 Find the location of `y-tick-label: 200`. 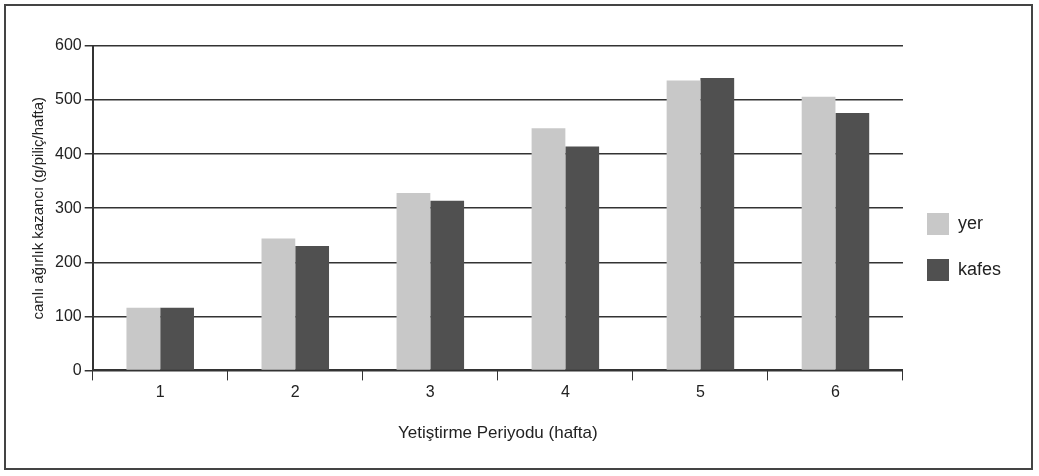

y-tick-label: 200 is located at coordinates (68, 261).